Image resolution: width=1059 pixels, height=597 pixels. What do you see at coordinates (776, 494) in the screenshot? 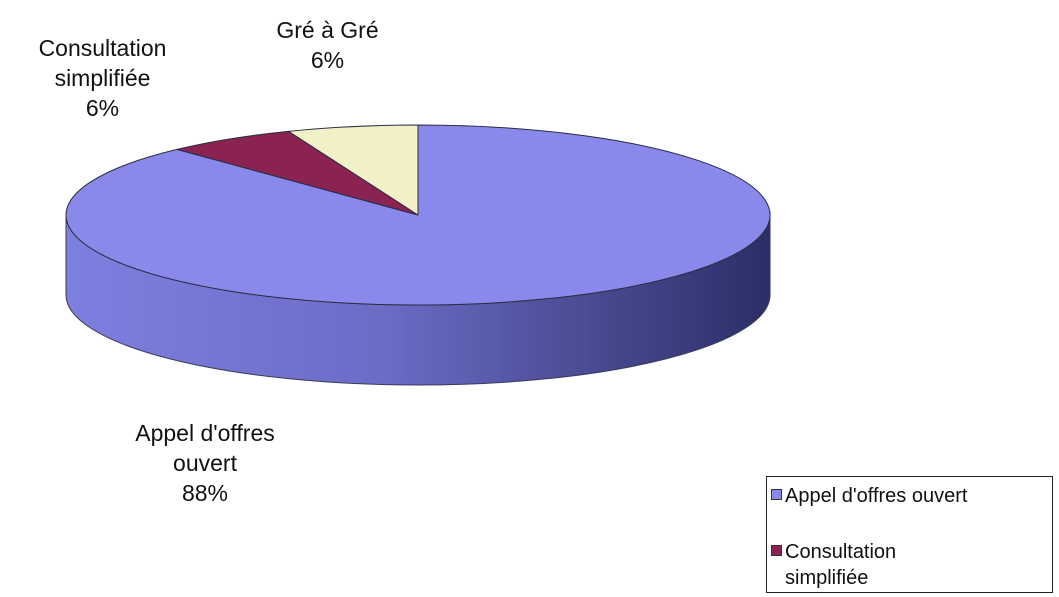
I see `legend-swatch-appel-doffres-ouvert` at bounding box center [776, 494].